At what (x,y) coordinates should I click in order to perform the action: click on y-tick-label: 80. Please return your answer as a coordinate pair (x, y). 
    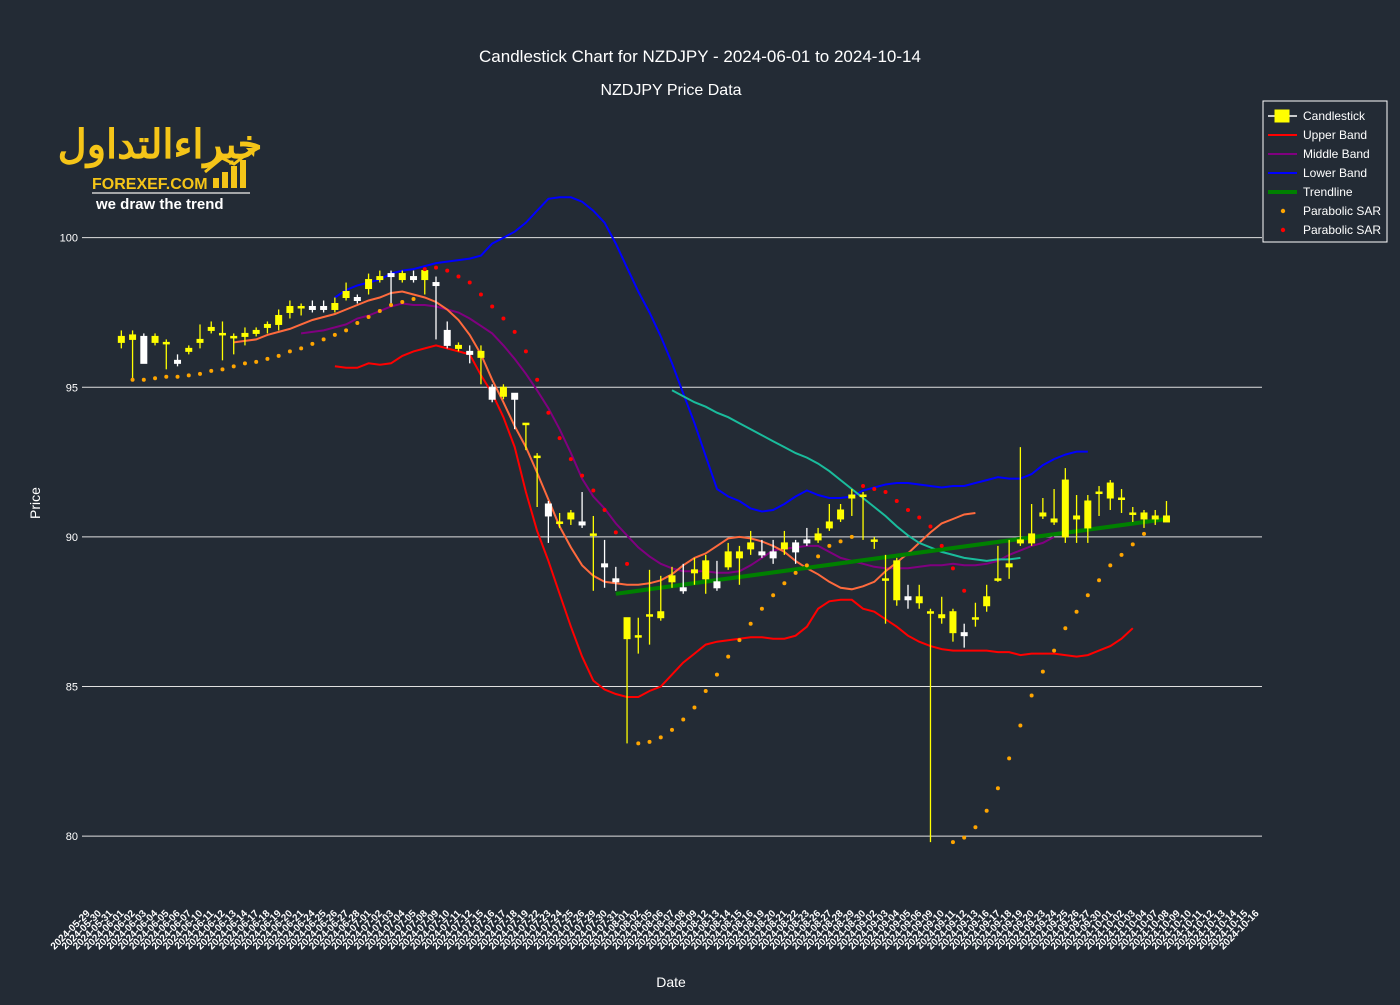
    Looking at the image, I should click on (72, 837).